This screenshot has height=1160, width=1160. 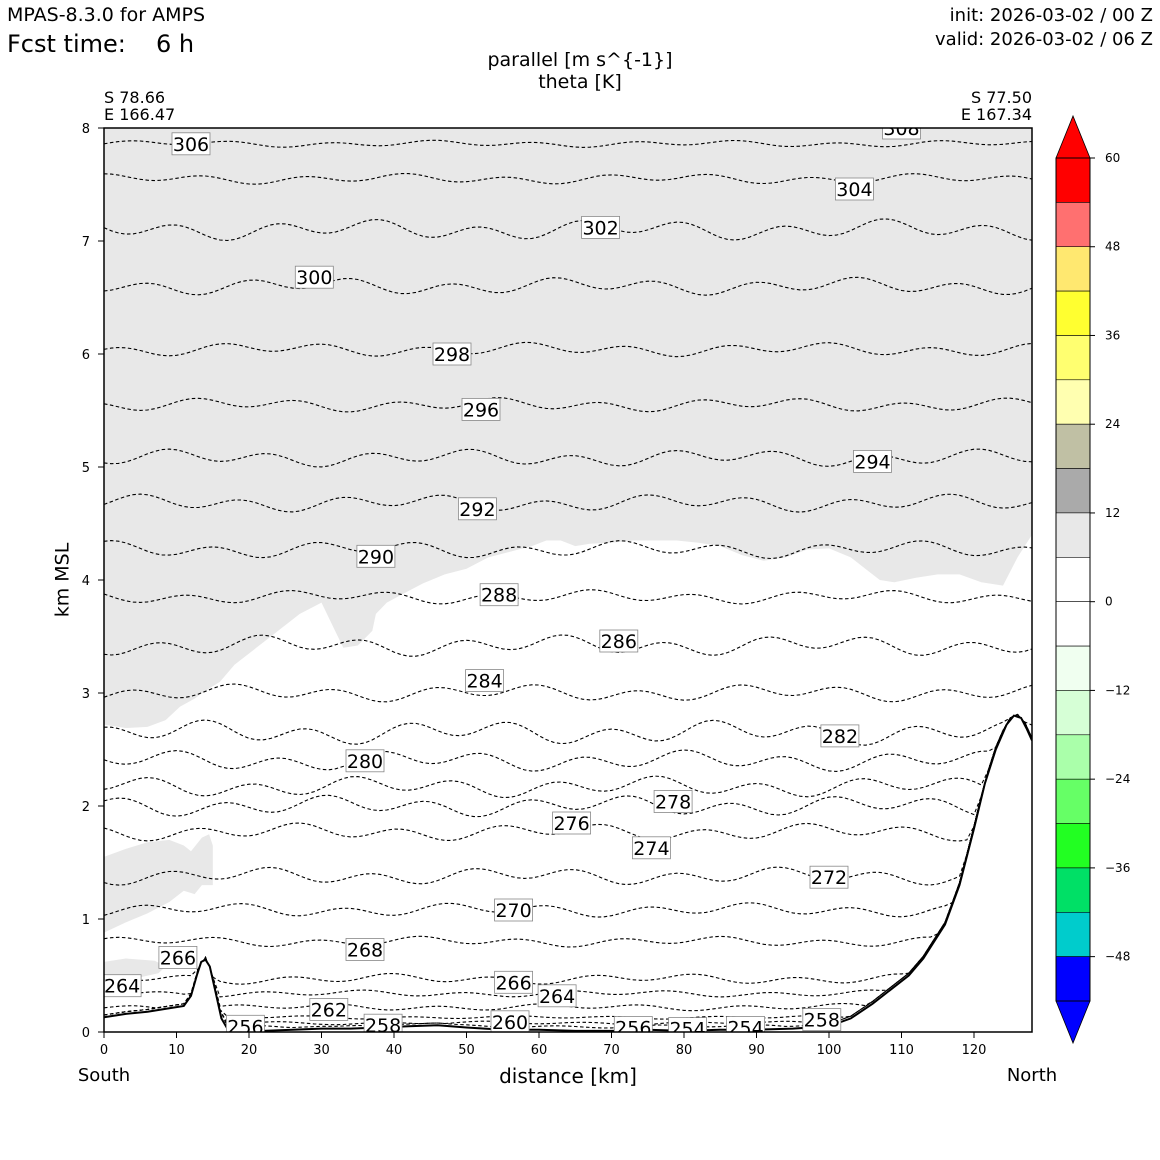 What do you see at coordinates (329, 1010) in the screenshot?
I see `contour-label-text: 262` at bounding box center [329, 1010].